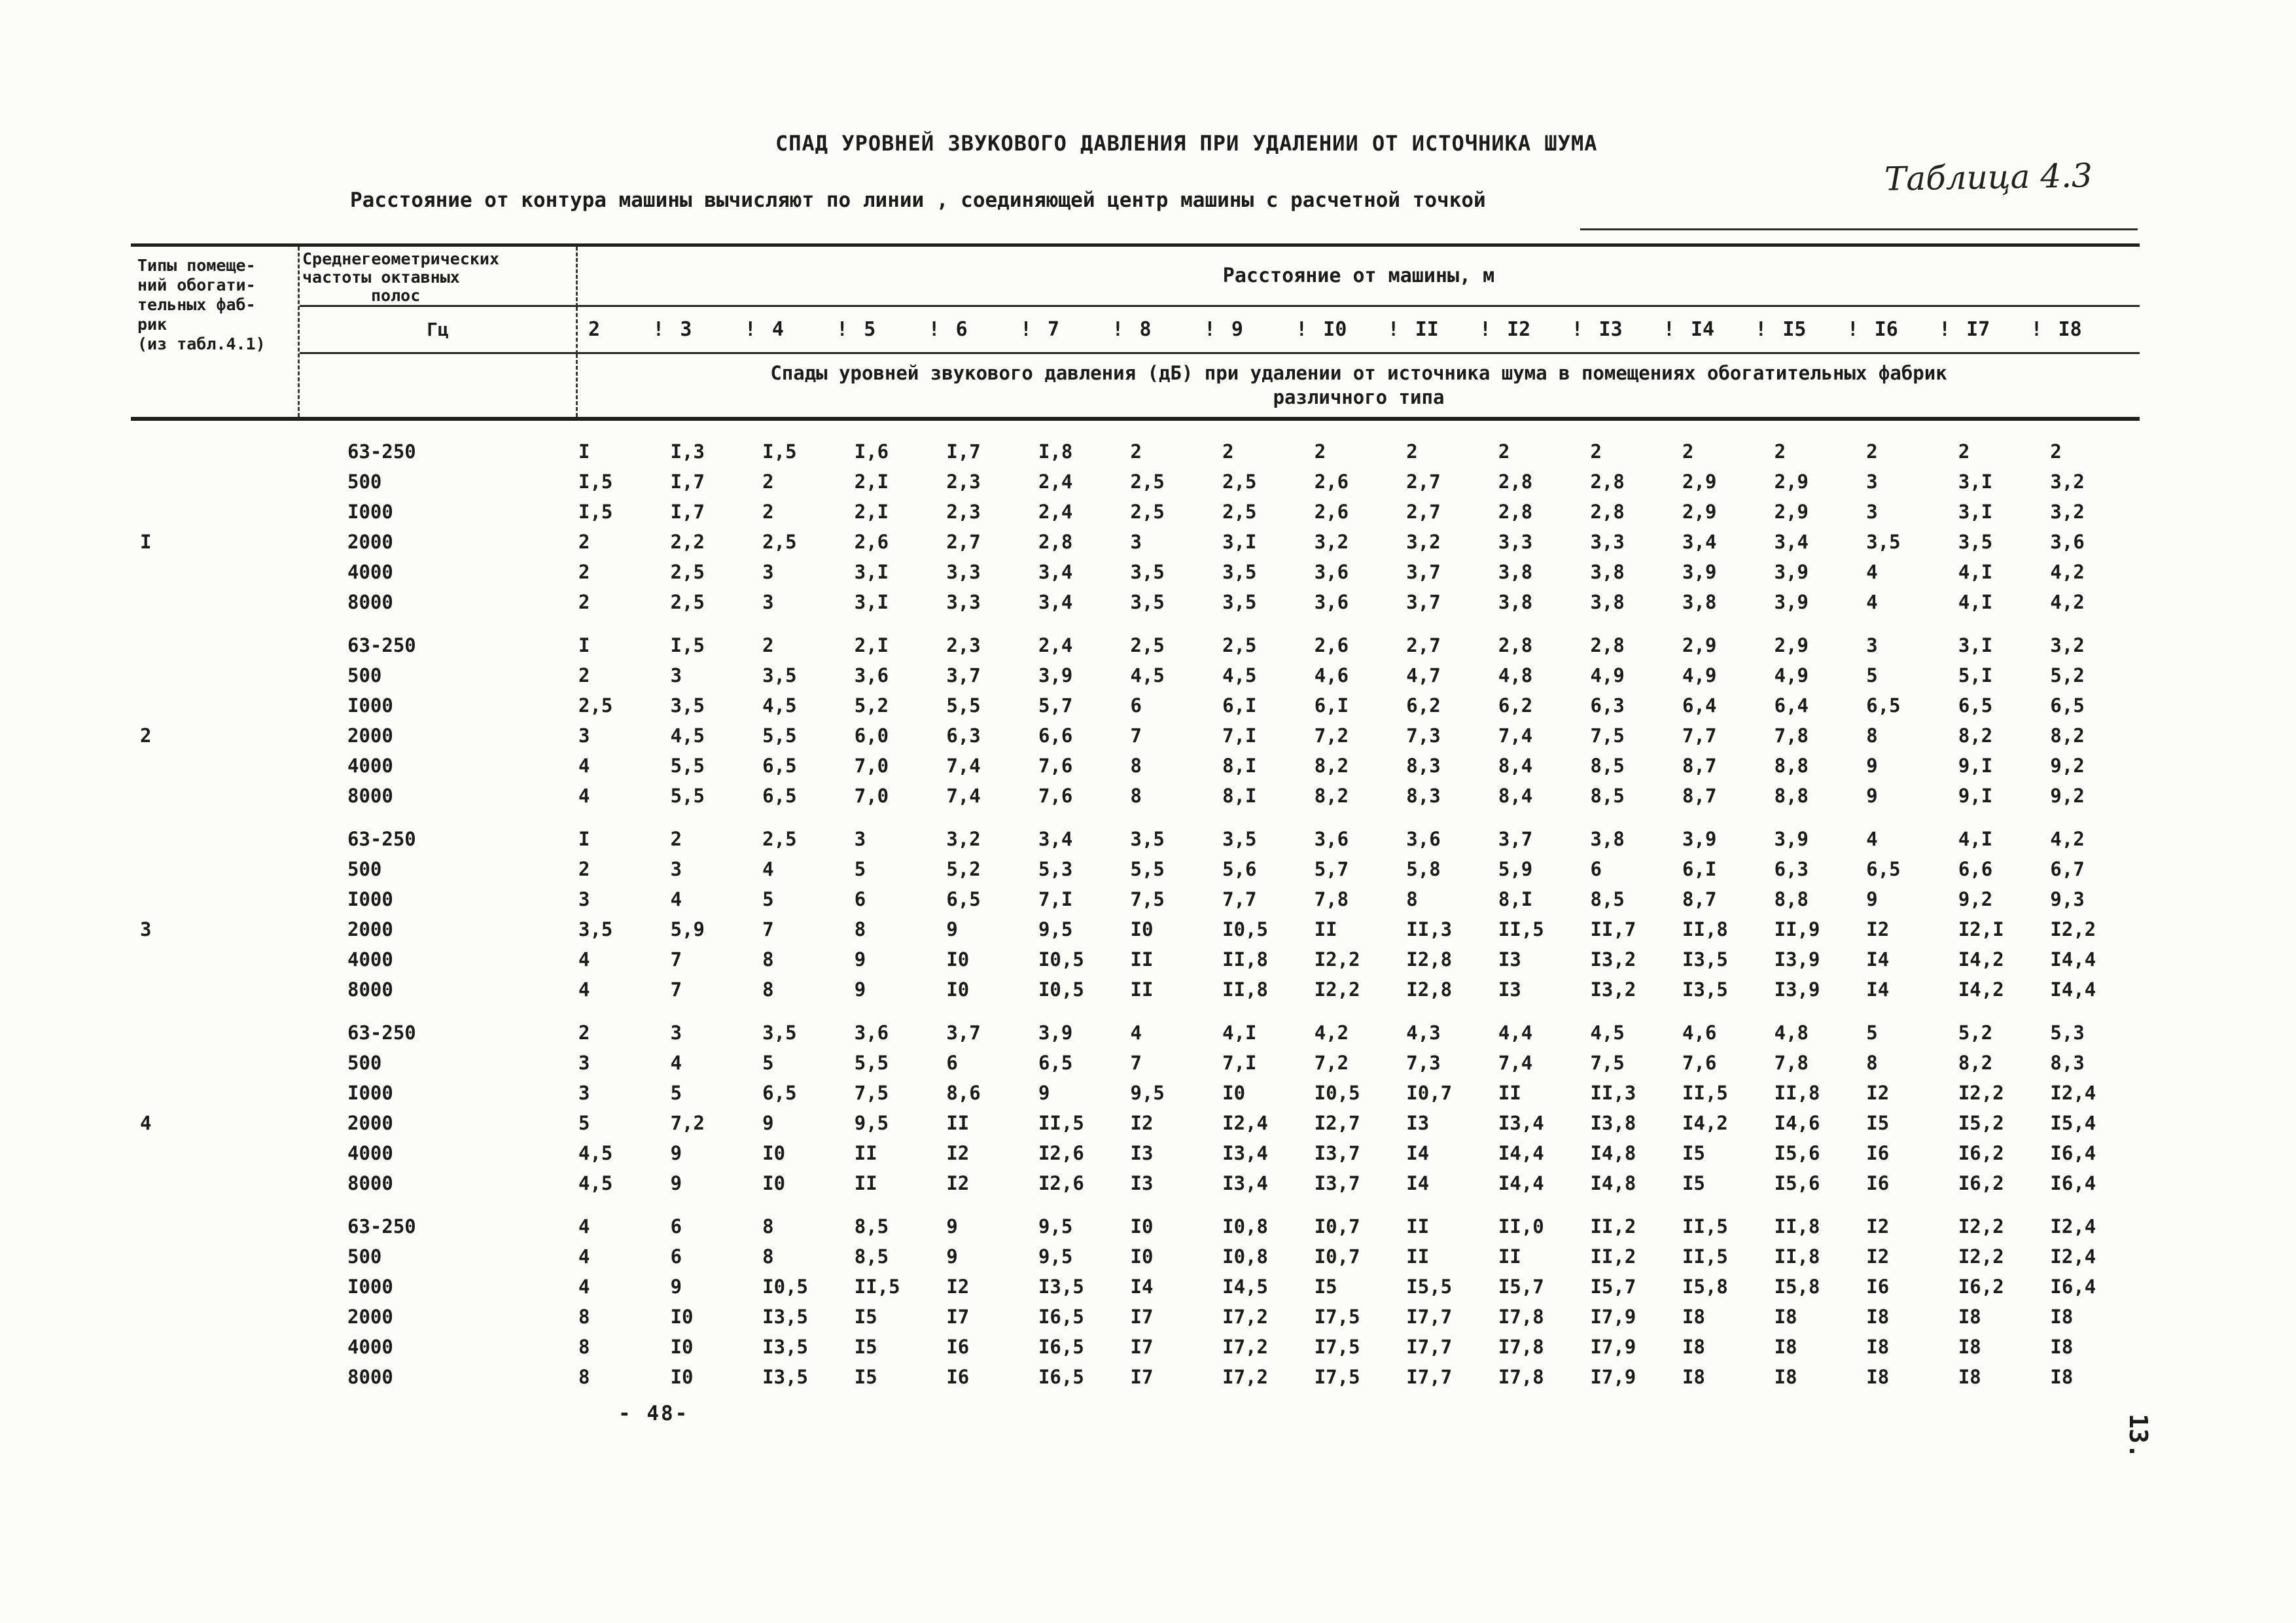 This screenshot has height=1623, width=2296. I want to click on distance-header-cell: 3!, so click(715, 330).